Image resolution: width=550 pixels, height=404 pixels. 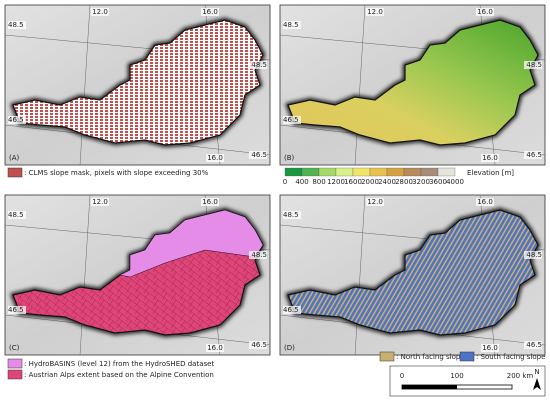 I want to click on colorbar-tick: 4000, so click(x=455, y=182).